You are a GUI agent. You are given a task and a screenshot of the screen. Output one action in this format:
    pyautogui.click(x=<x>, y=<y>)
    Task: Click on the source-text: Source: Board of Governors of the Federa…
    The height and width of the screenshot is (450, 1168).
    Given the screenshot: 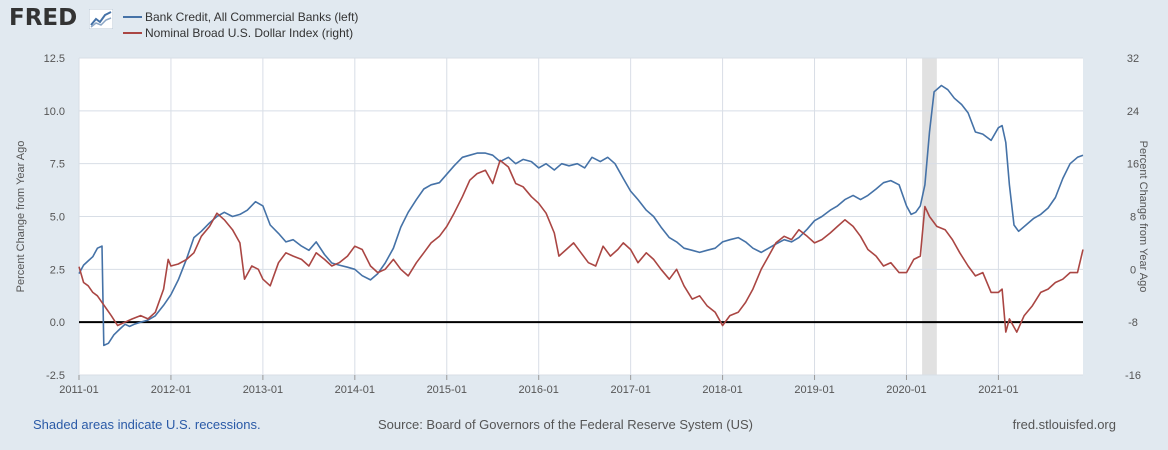 What is the action you would take?
    pyautogui.click(x=565, y=424)
    